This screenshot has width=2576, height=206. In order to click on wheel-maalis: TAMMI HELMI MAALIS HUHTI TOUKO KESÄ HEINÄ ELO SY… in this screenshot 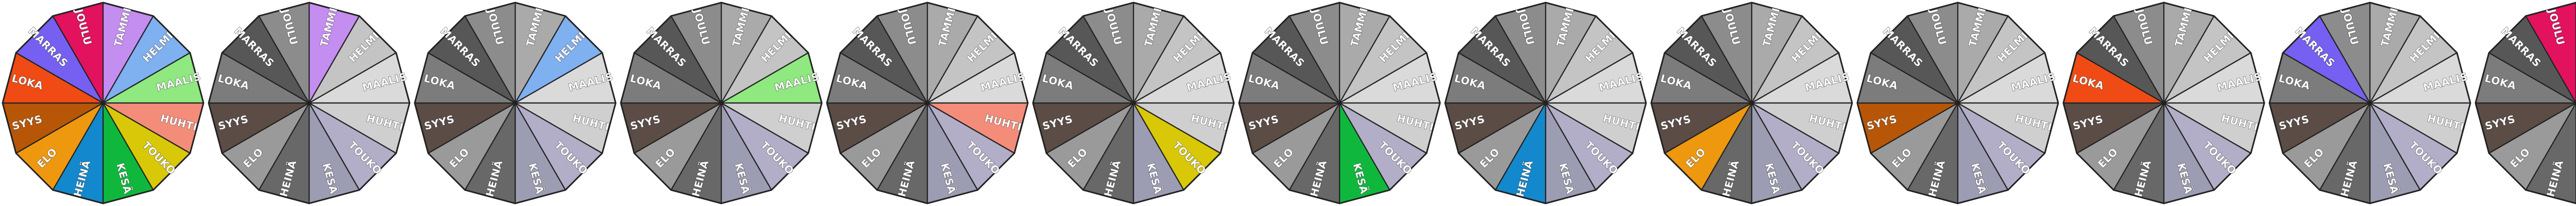, I will do `click(721, 103)`.